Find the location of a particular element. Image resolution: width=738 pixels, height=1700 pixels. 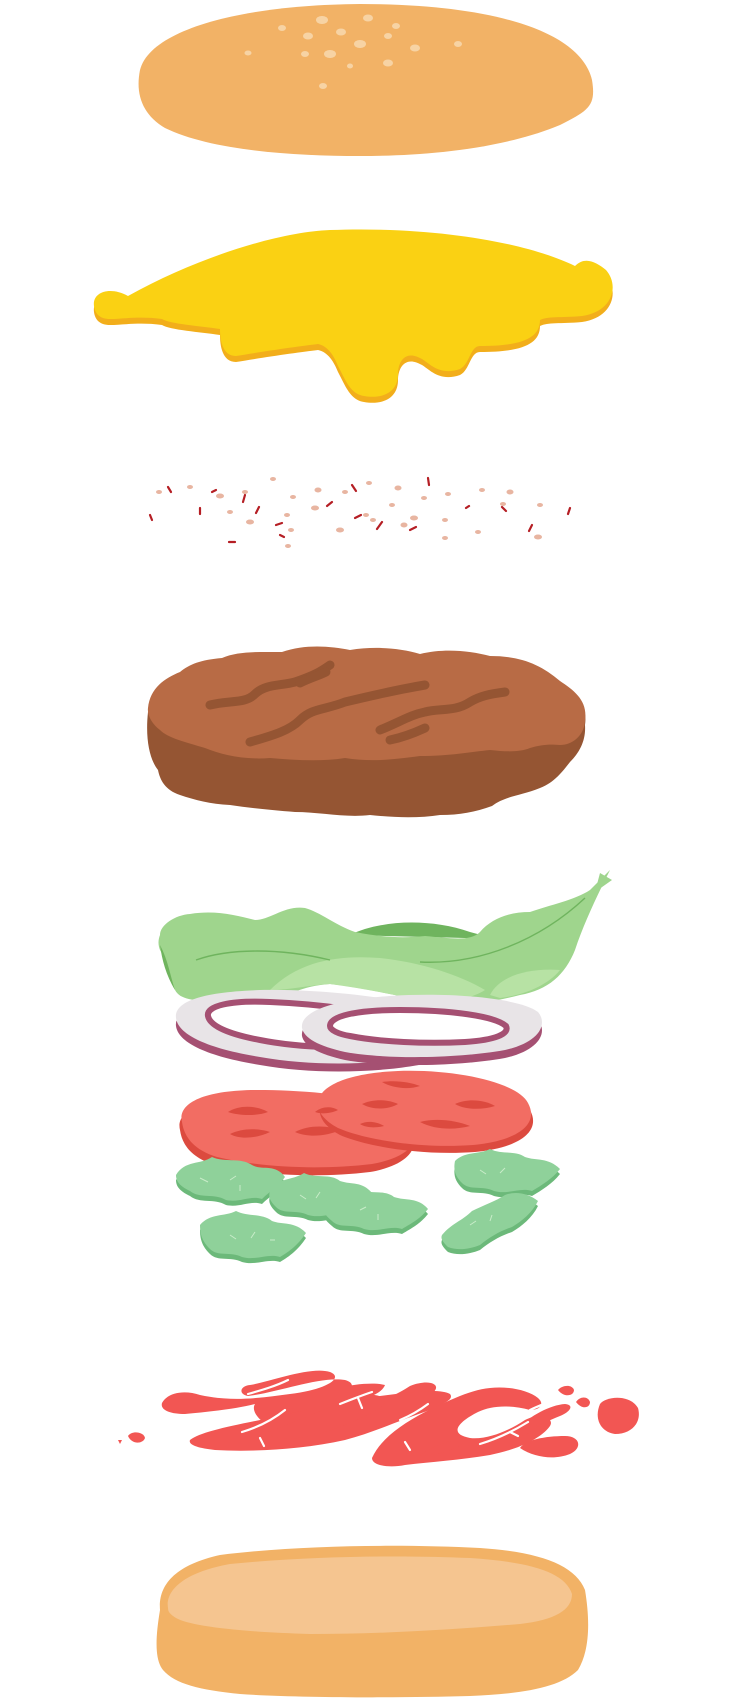

top-bun-icon is located at coordinates (366, 80).